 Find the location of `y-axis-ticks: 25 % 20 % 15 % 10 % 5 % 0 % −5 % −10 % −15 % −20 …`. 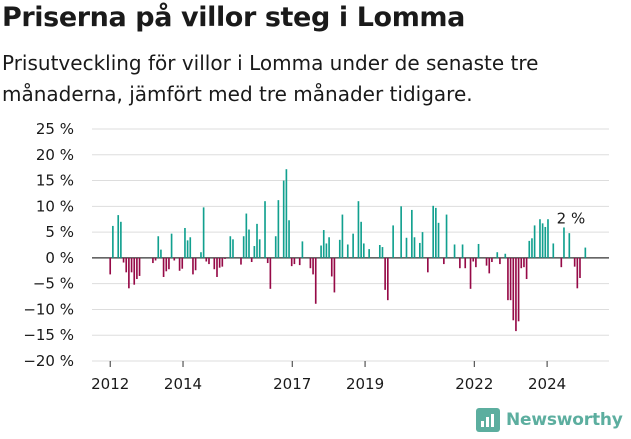

y-axis-ticks: 25 % 20 % 15 % 10 % 5 % 0 % −5 % −10 % −15 % −20 … is located at coordinates (48, 245).